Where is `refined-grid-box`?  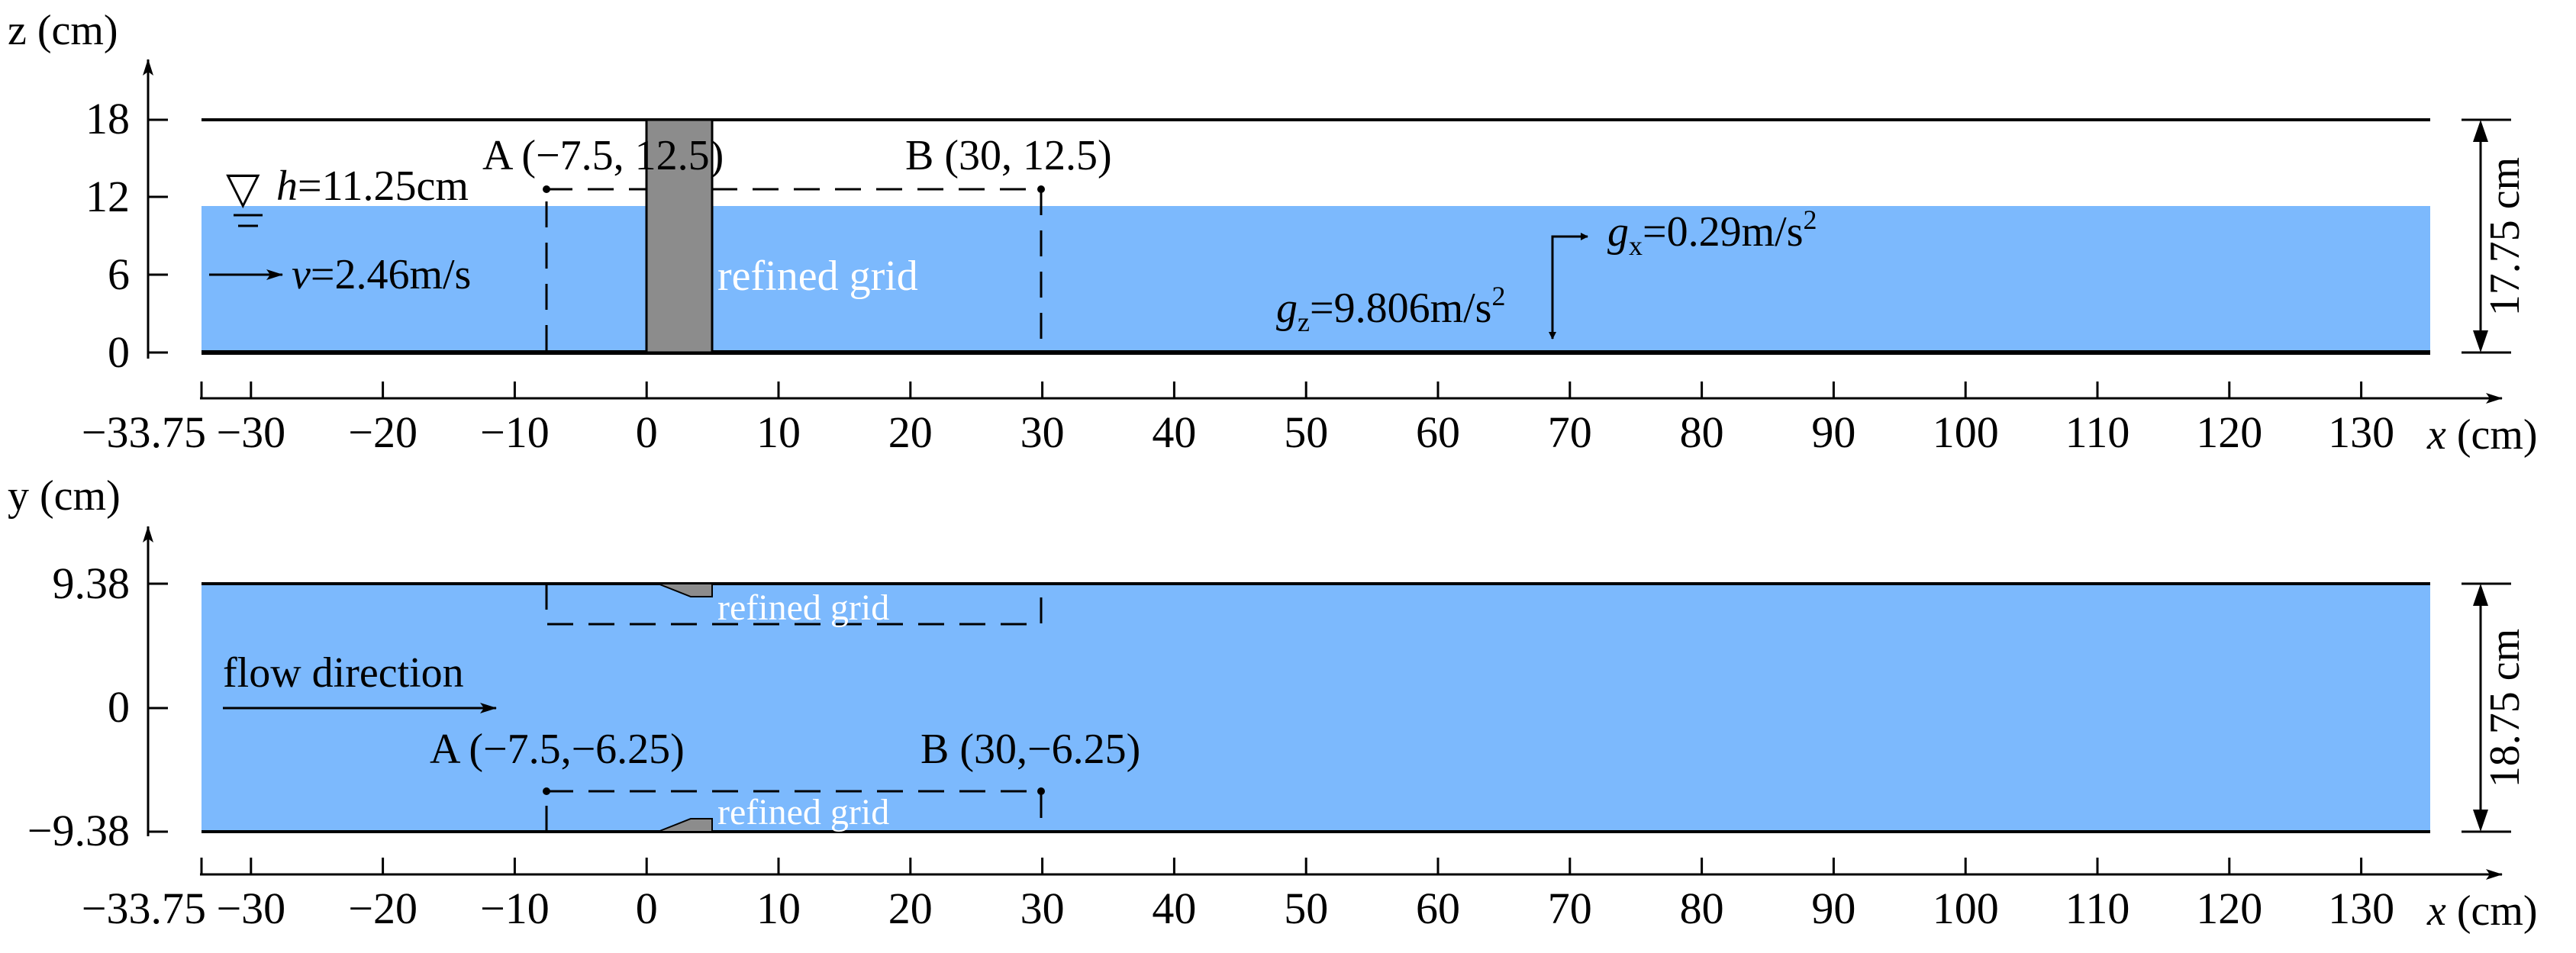 refined-grid-box is located at coordinates (794, 271).